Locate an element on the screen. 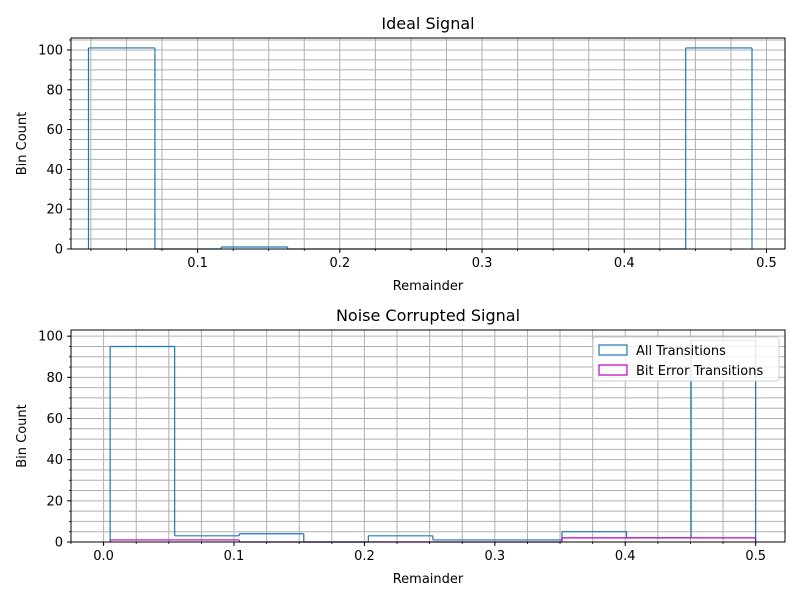  chart-title: Ideal Signal is located at coordinates (427, 23).